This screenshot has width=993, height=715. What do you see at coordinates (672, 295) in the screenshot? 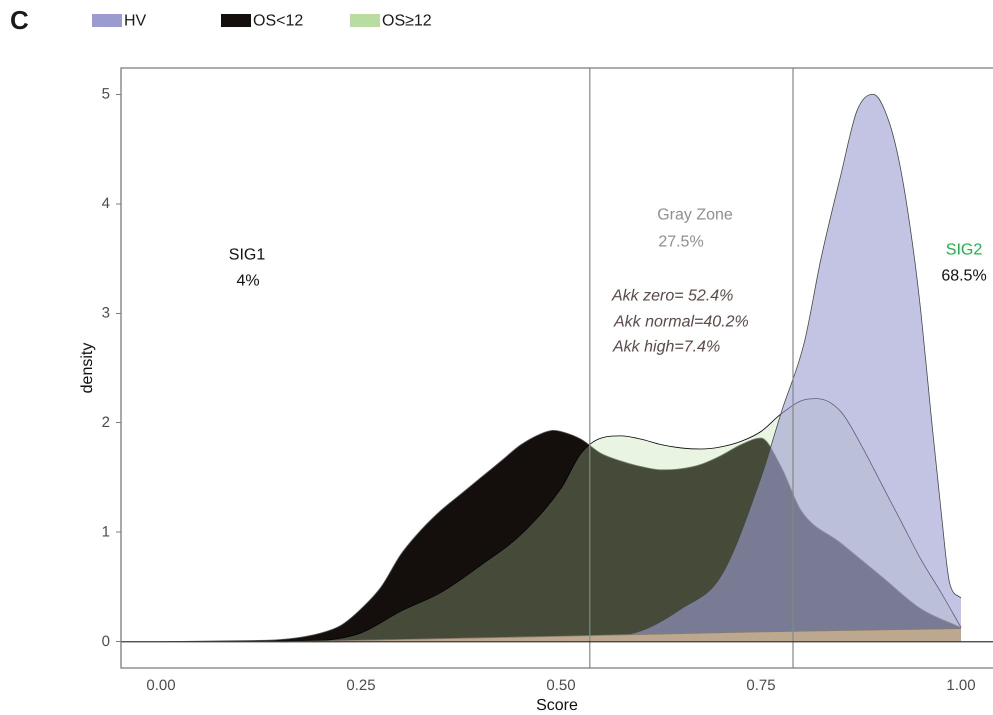
I see `annotation: Akk zero= 52.4%` at bounding box center [672, 295].